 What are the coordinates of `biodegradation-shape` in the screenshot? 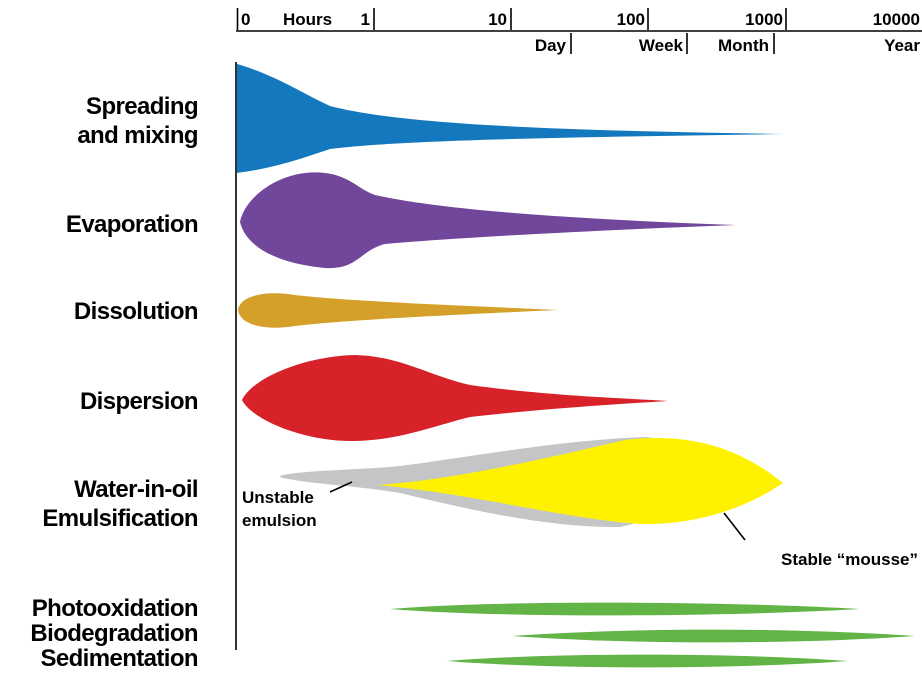 It's located at (713, 636).